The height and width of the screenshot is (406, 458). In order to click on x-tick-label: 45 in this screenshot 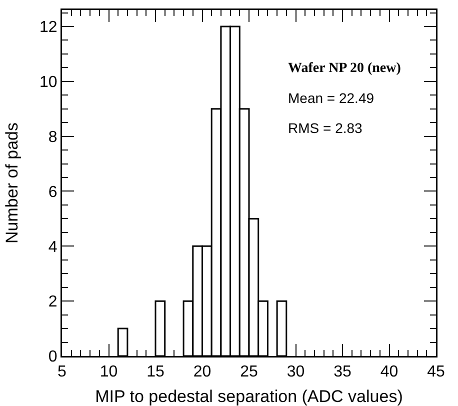, I will do `click(436, 372)`.